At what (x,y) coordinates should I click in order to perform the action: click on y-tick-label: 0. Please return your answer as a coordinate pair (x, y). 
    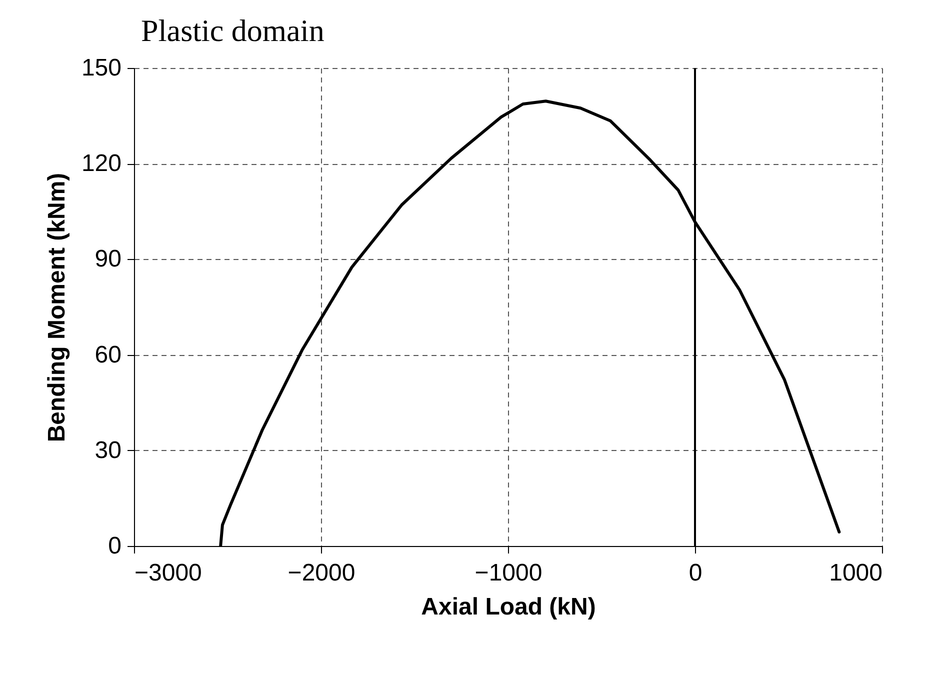
    Looking at the image, I should click on (115, 546).